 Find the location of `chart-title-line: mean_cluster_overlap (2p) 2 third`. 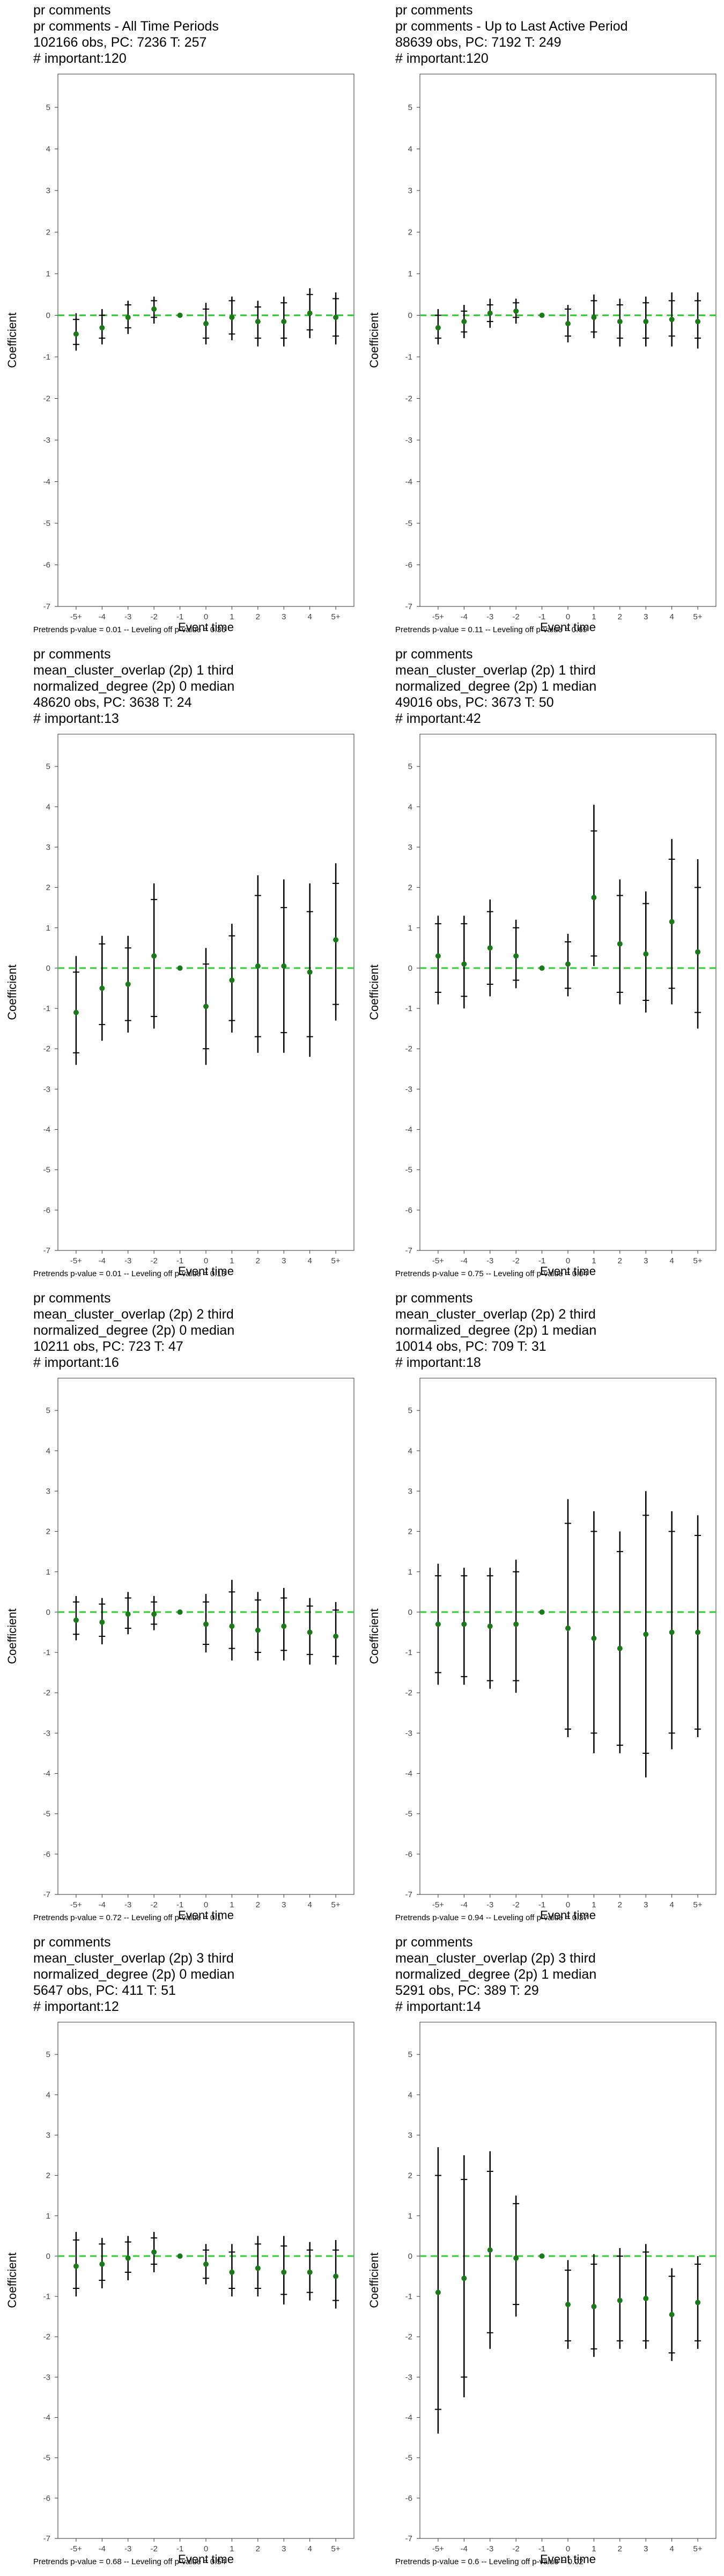

chart-title-line: mean_cluster_overlap (2p) 2 third is located at coordinates (495, 1314).